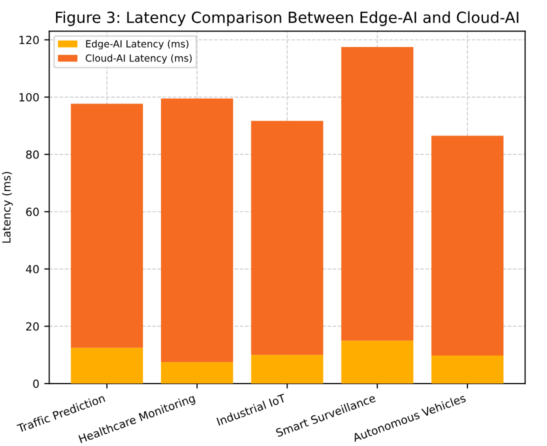  Describe the element at coordinates (139, 59) in the screenshot. I see `legend-label: Cloud-AI Latency (ms)` at that location.